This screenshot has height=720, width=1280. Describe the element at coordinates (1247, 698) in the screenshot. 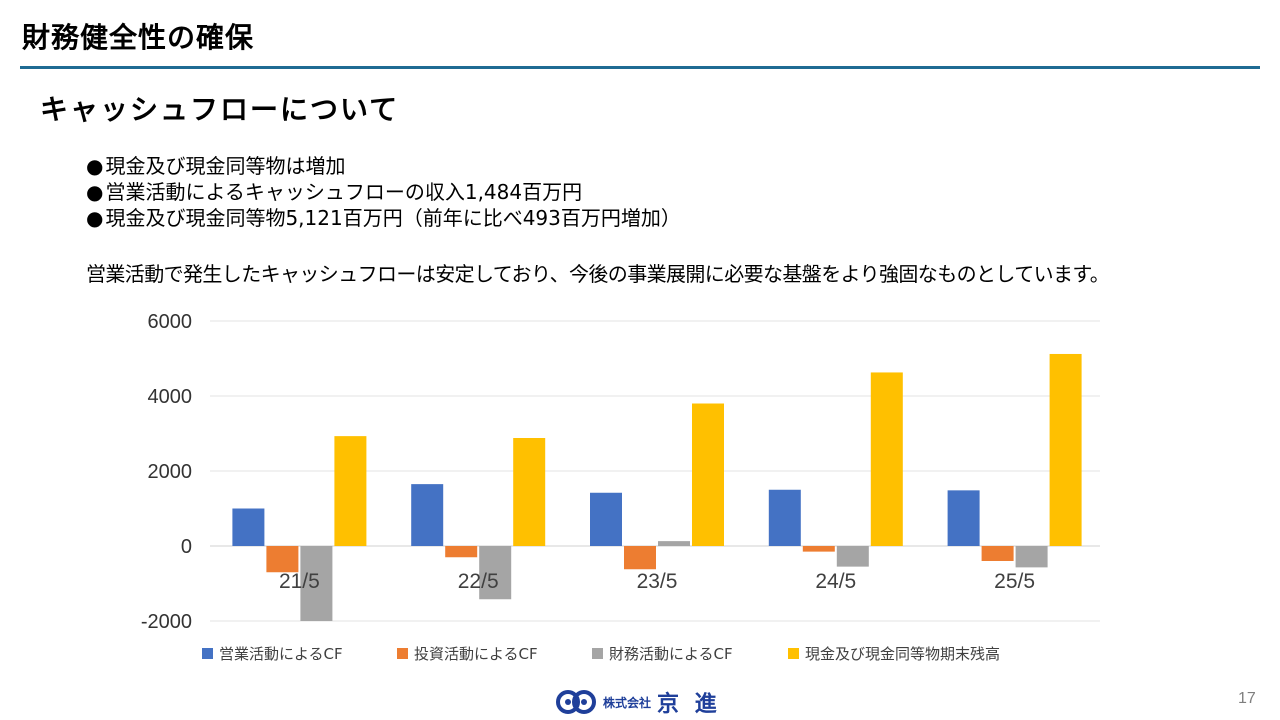

I see `page-number: 17` at that location.